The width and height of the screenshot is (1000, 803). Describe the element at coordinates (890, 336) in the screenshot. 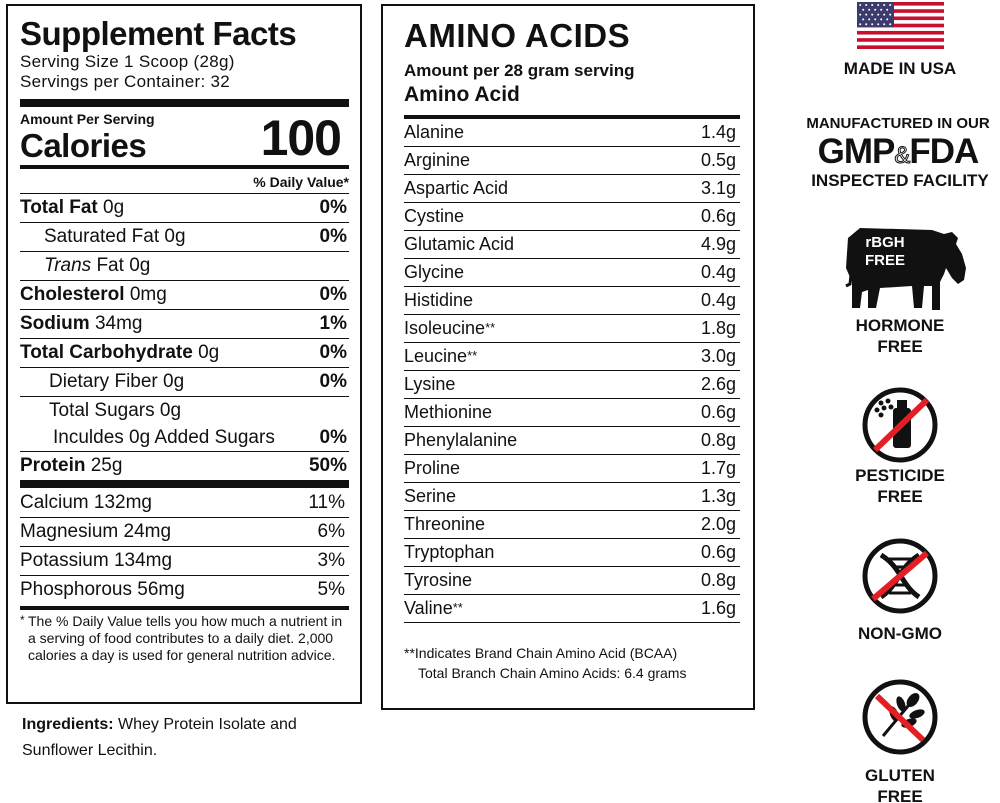

I see `hormone-free-label: HORMONE FREE` at that location.